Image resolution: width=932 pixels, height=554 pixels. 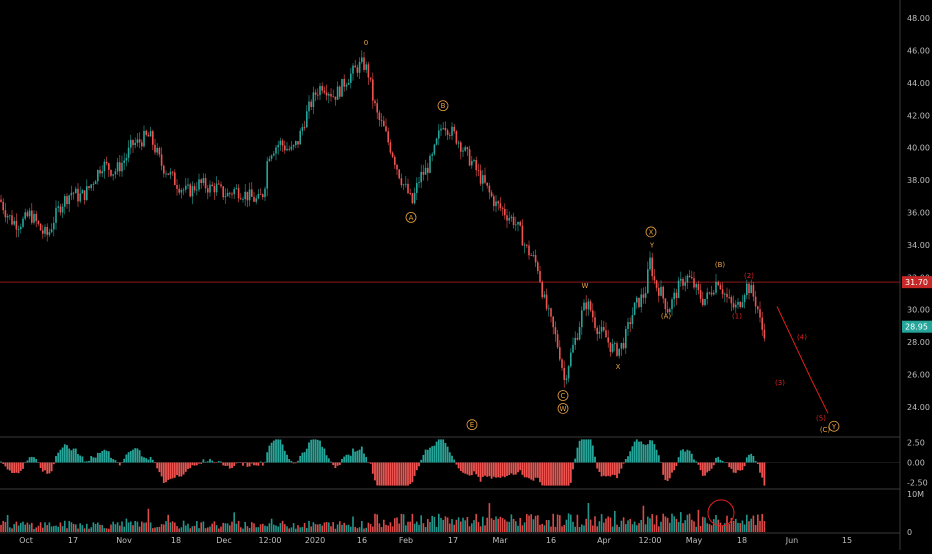 What do you see at coordinates (604, 540) in the screenshot?
I see `time-tick-label: Apr` at bounding box center [604, 540].